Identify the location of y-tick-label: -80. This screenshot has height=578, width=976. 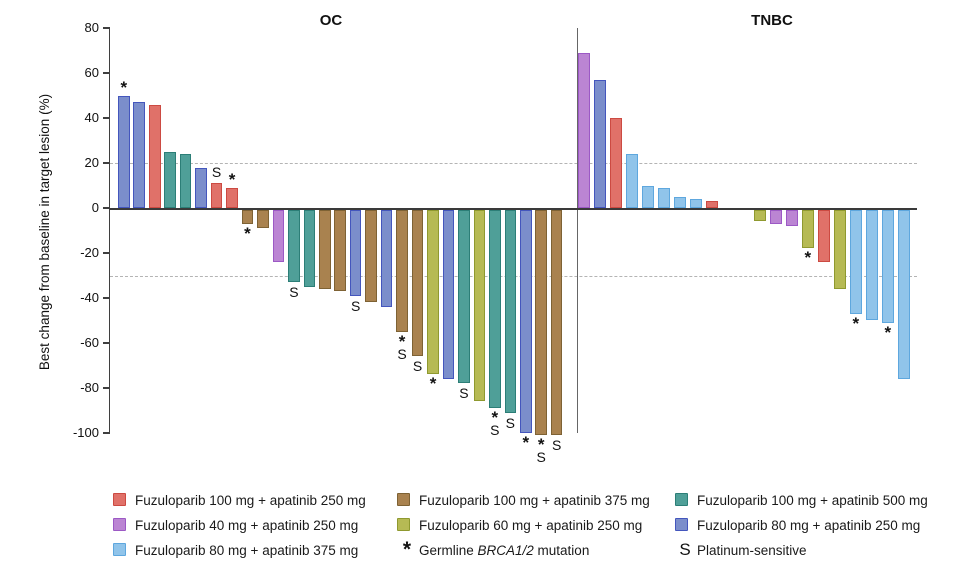
(89, 387).